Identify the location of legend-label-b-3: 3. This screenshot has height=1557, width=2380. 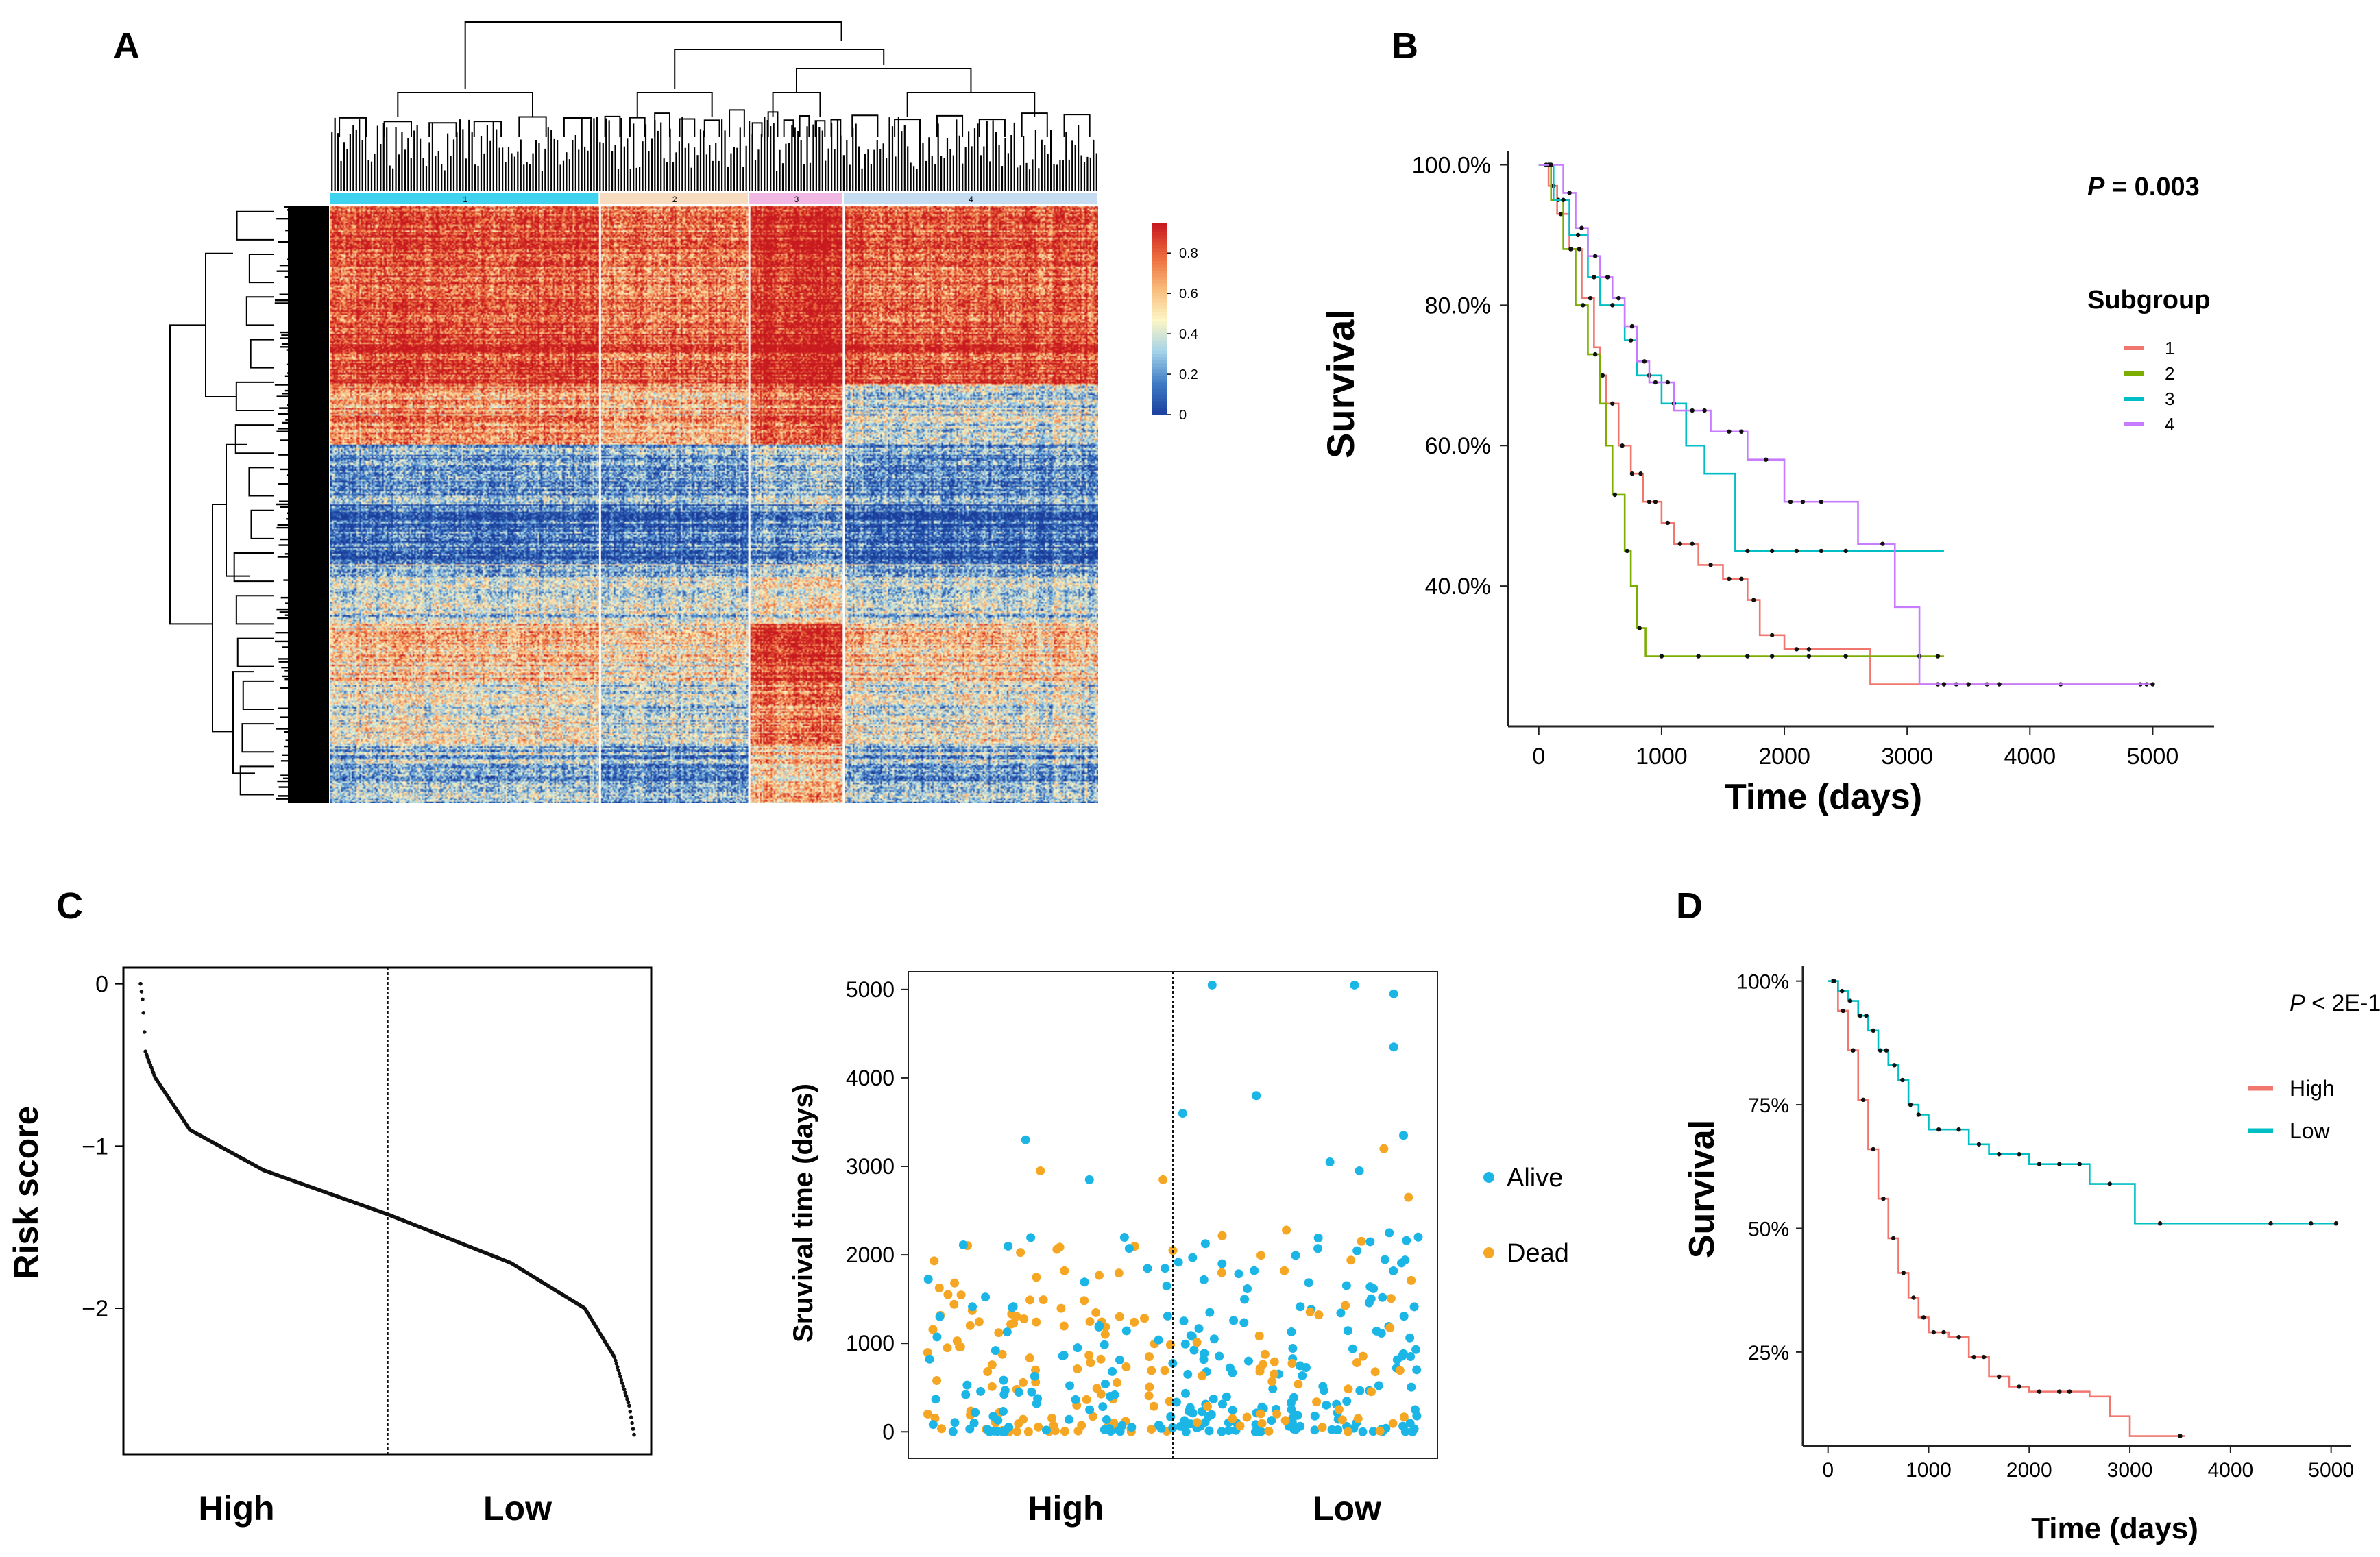
(2169, 399).